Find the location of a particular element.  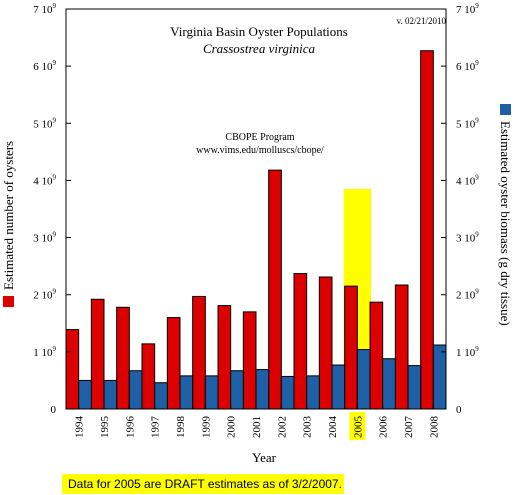

bar-oyster-count-2003 is located at coordinates (300, 341).